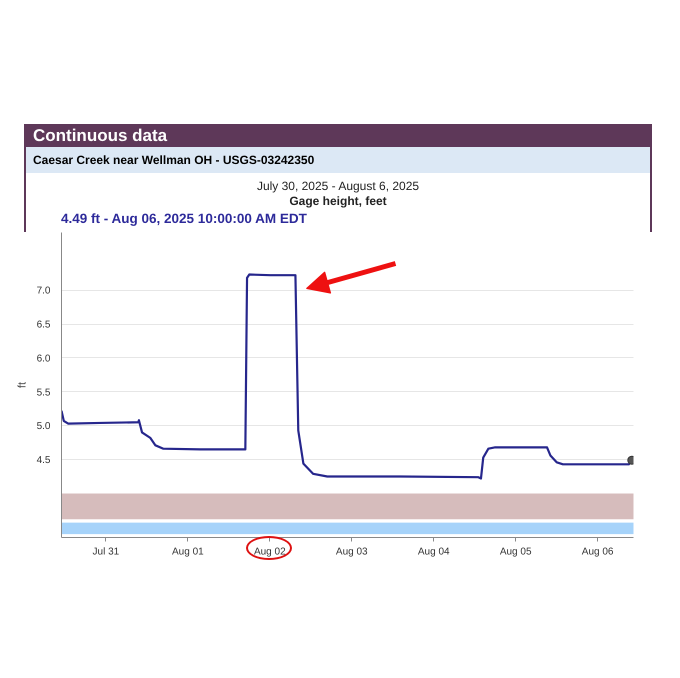  Describe the element at coordinates (188, 552) in the screenshot. I see `x-tick-label: Aug 01` at that location.